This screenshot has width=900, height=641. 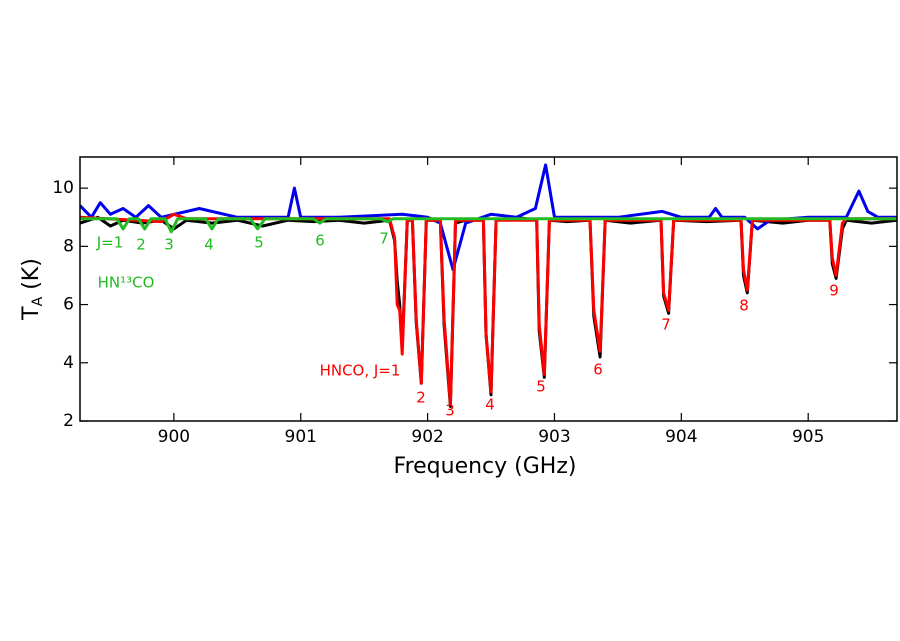 I want to click on x-tick-label: 905, so click(x=808, y=437).